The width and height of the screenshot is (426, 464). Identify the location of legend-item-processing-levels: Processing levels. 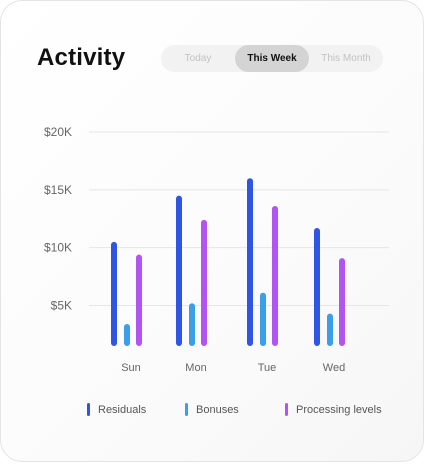
(333, 409).